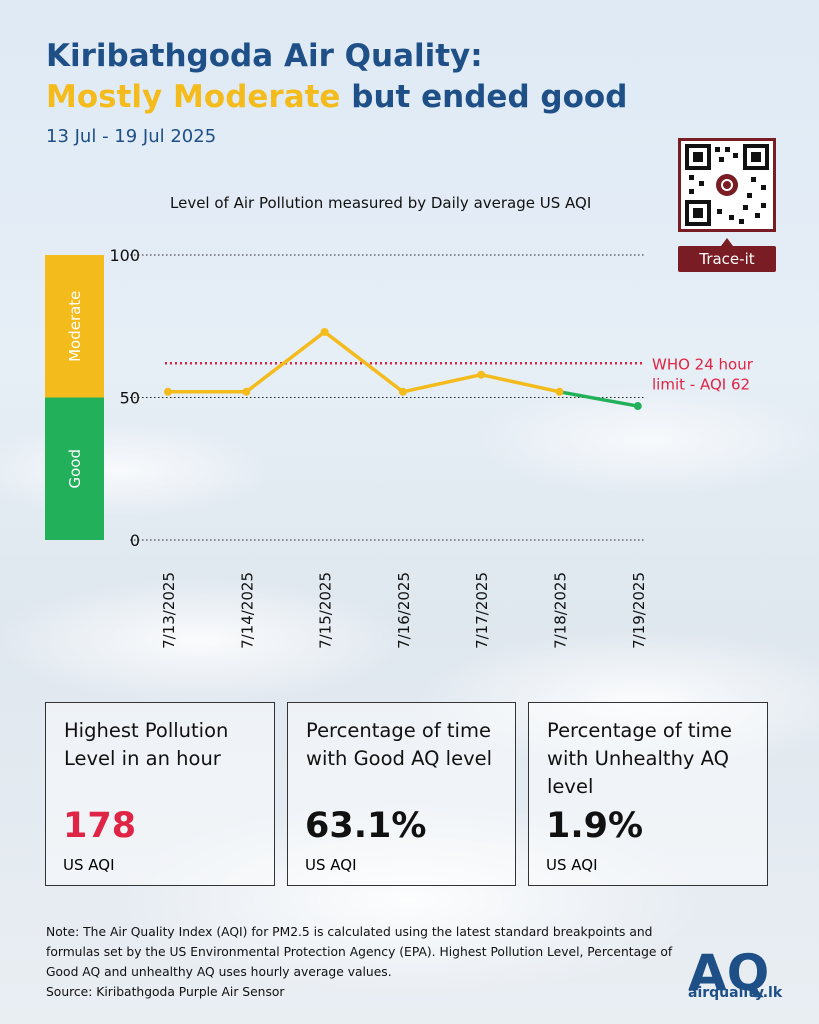 This screenshot has height=1024, width=819. What do you see at coordinates (264, 56) in the screenshot?
I see `title-line1: Kiribathgoda Air Quality:` at bounding box center [264, 56].